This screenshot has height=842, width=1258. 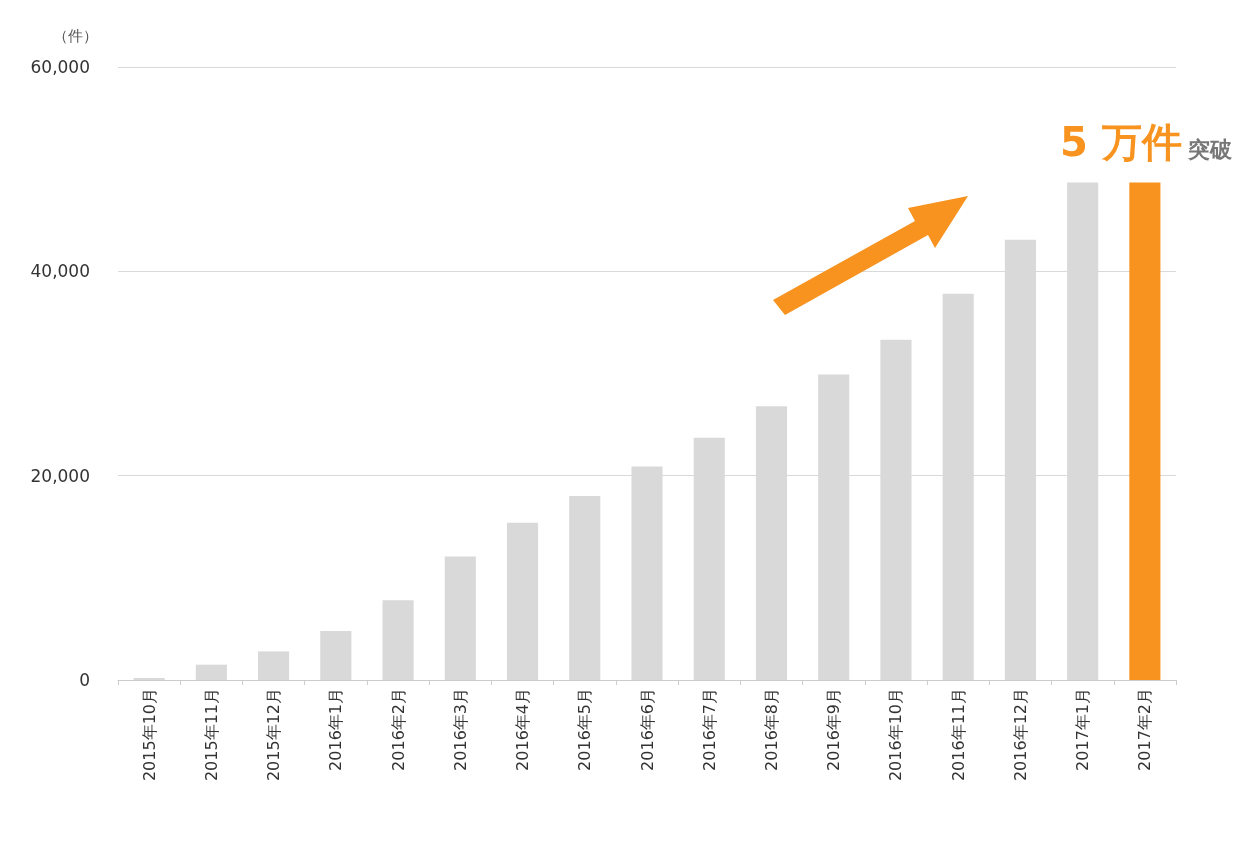 I want to click on x-tick-label: 2017年1月, so click(x=1083, y=729).